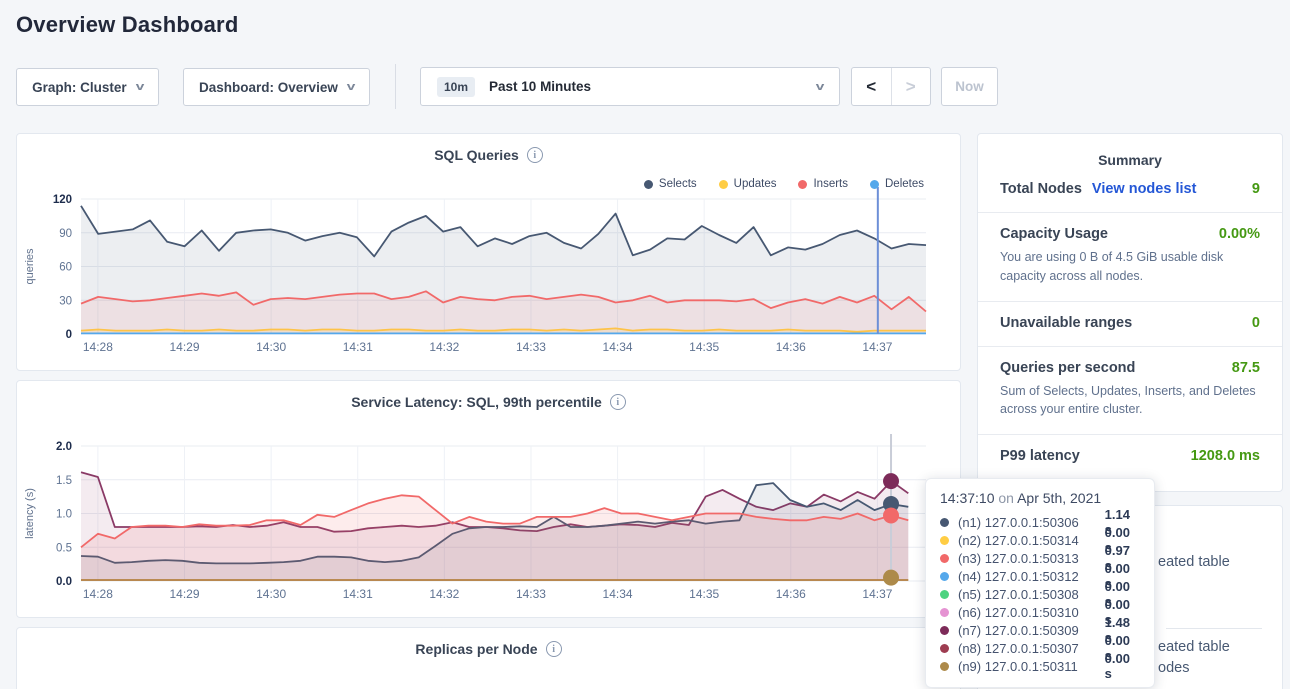 The image size is (1290, 689). What do you see at coordinates (476, 155) in the screenshot?
I see `sql-queries-title: SQL Queries` at bounding box center [476, 155].